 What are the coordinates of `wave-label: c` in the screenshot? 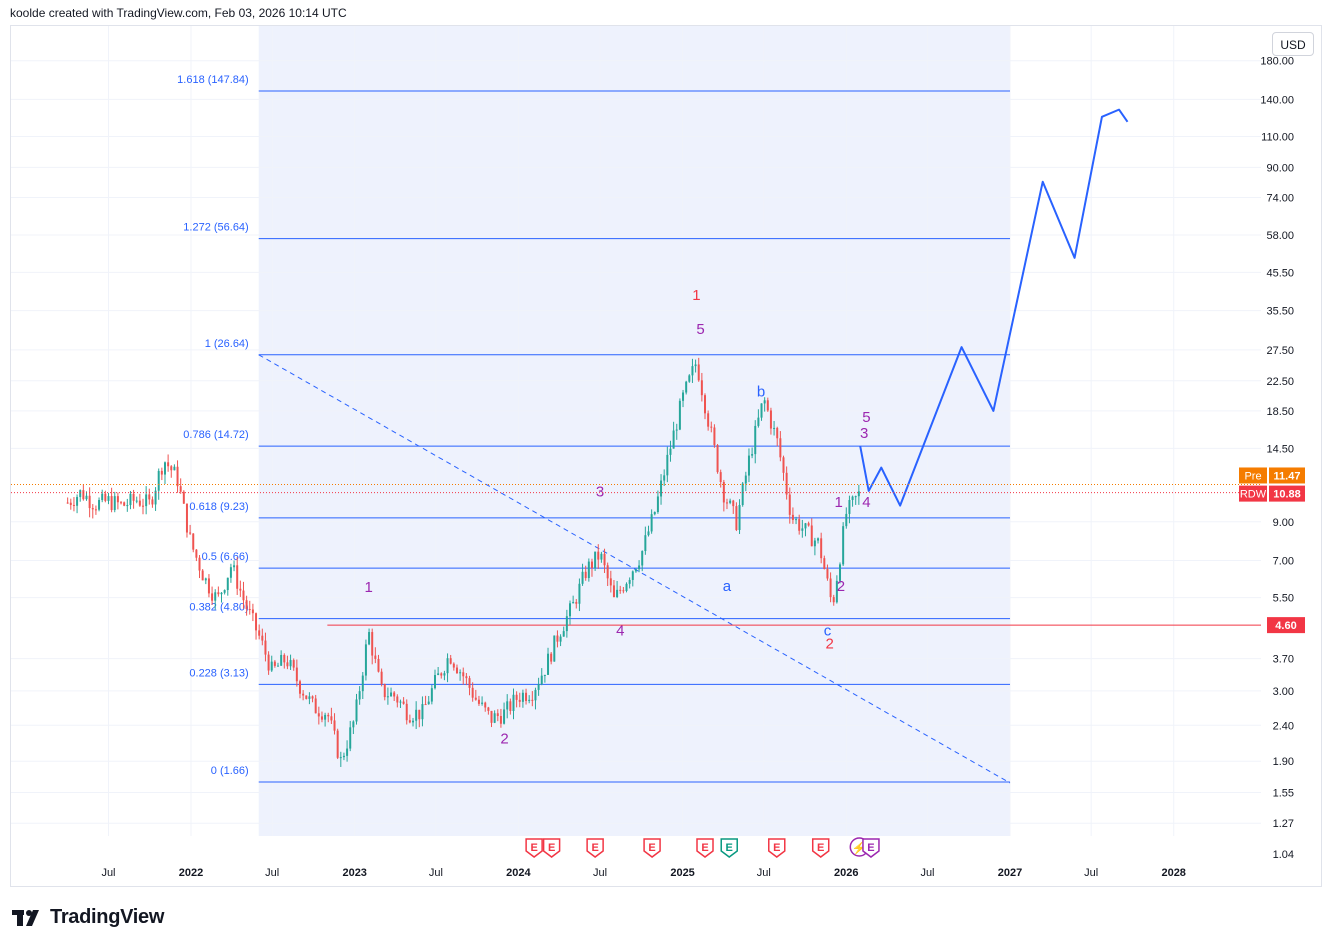 It's located at (828, 630).